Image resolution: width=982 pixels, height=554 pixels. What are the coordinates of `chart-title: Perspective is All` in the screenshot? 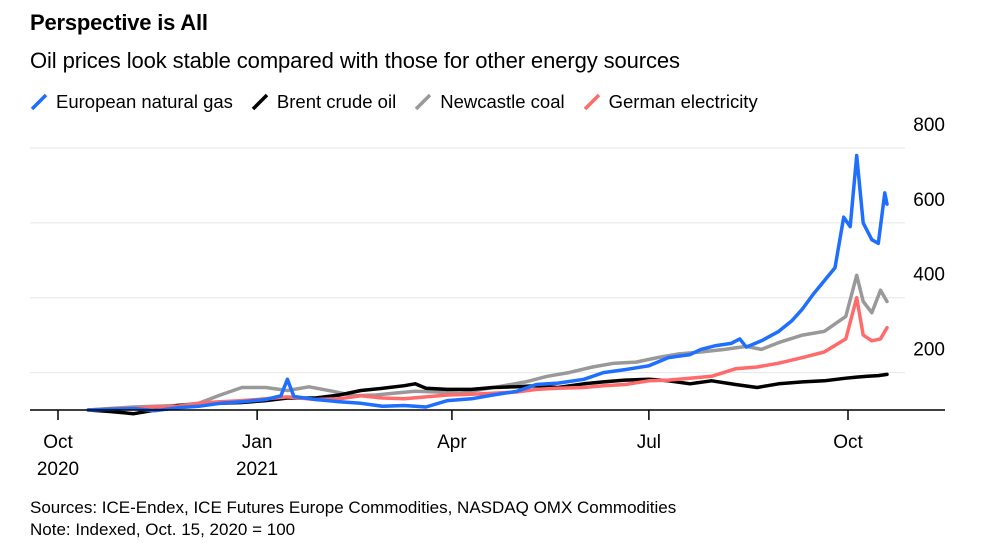 It's located at (119, 22).